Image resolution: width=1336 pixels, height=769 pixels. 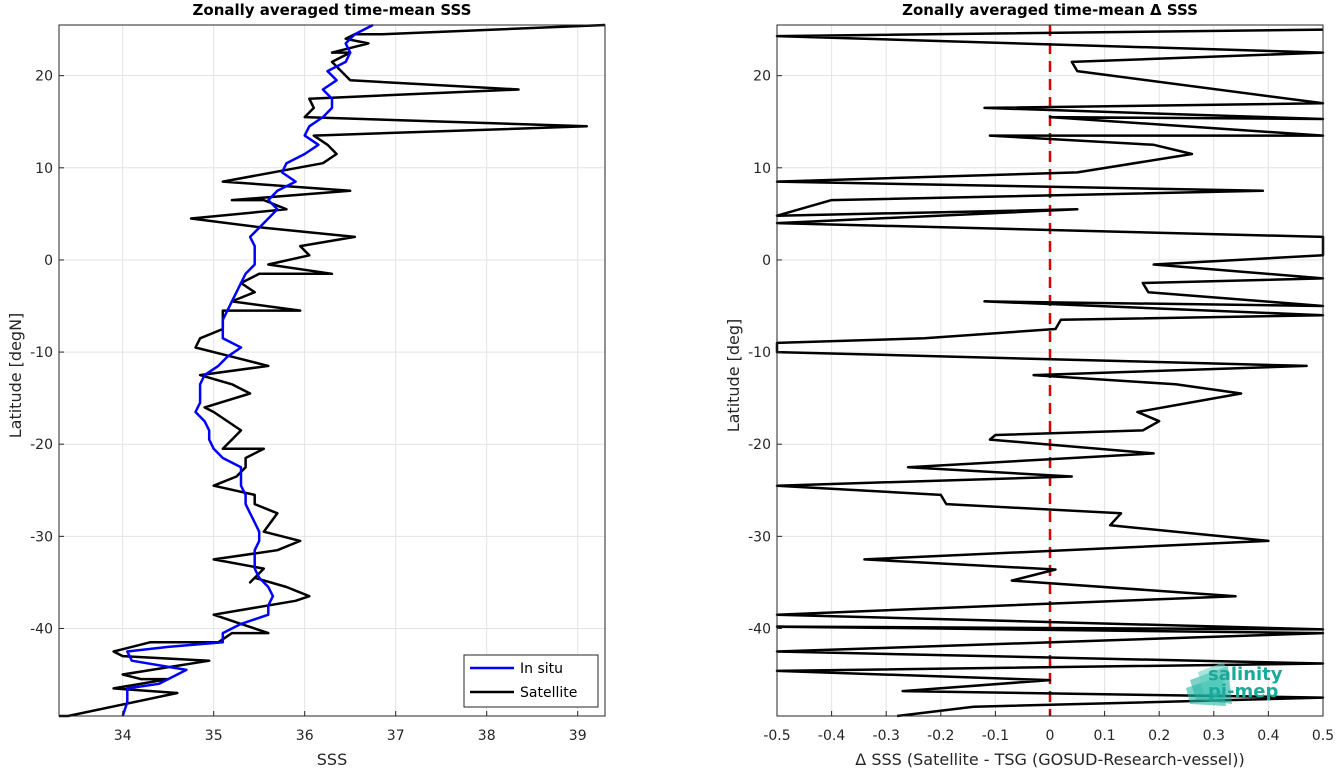 I want to click on chart-title: Zonally averaged time-mean SSS, so click(x=332, y=10).